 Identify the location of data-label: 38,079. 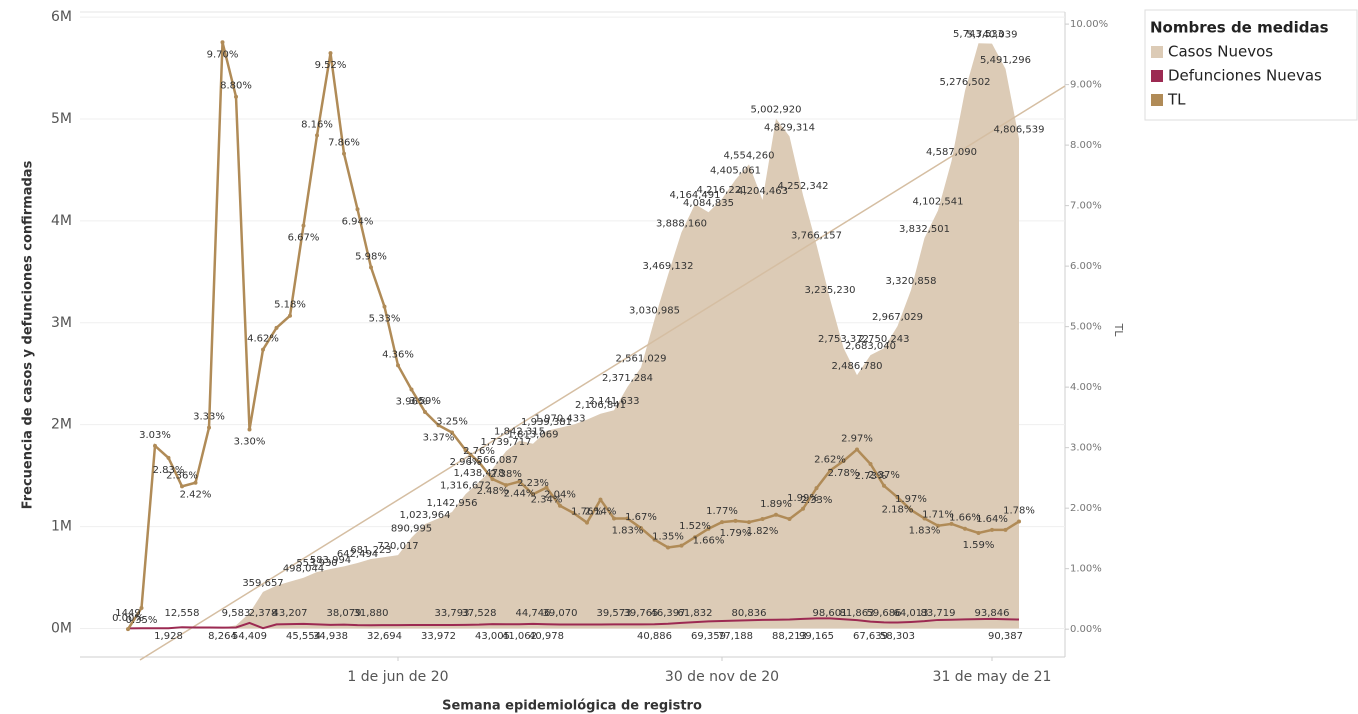
(344, 613).